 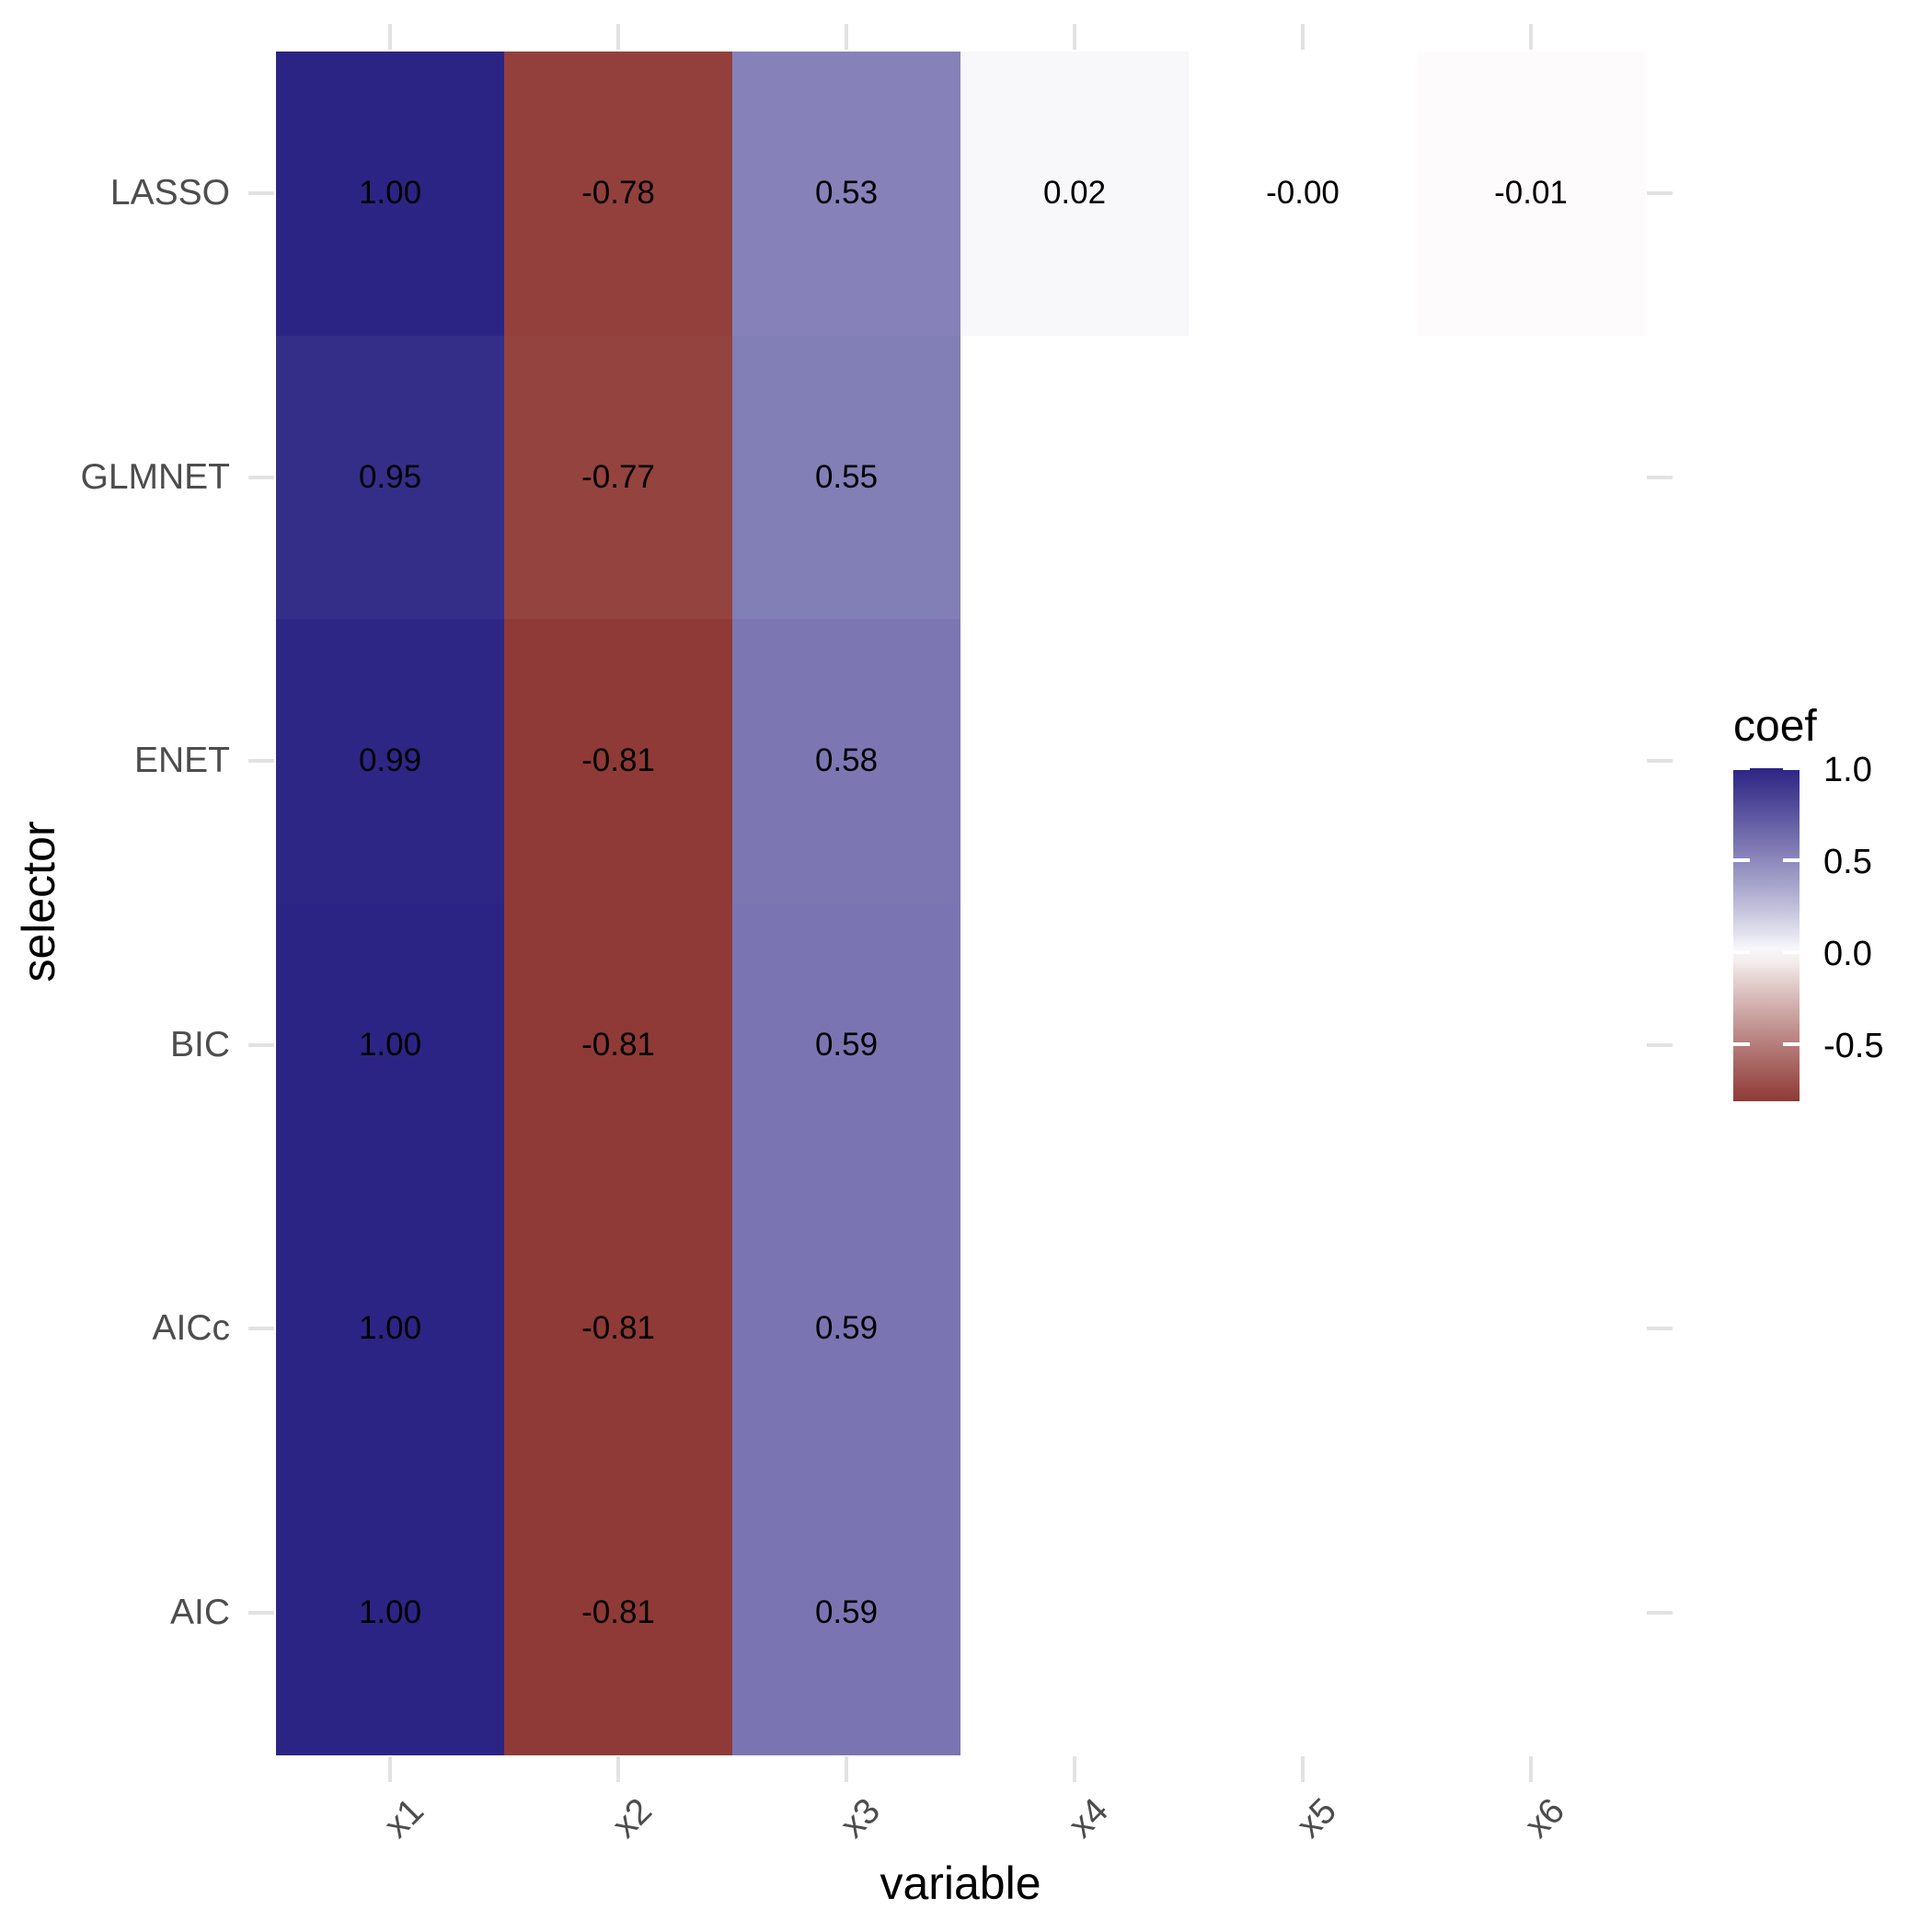 I want to click on y-axis-tick-label: LASSO, so click(x=169, y=193).